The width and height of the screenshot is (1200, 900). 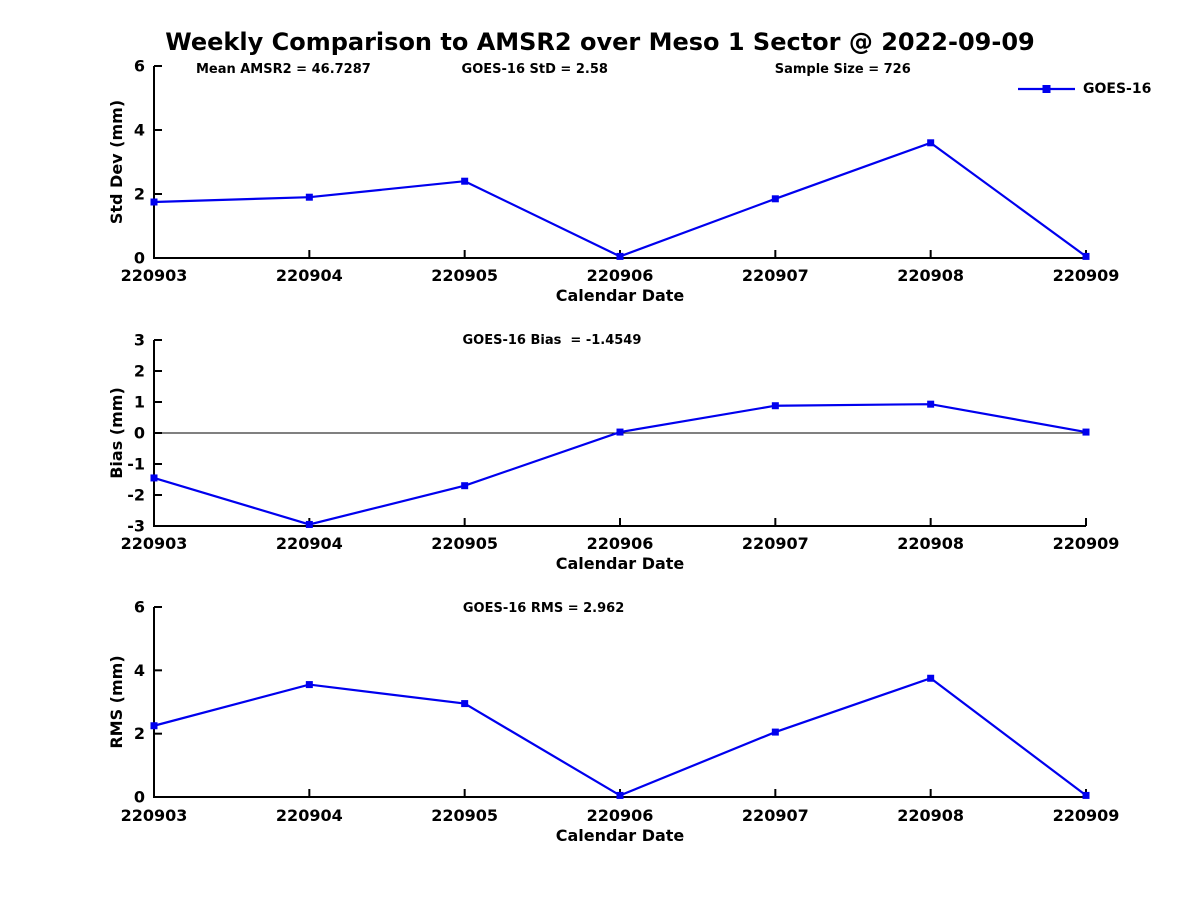 I want to click on legend-label: GOES-16, so click(x=1117, y=89).